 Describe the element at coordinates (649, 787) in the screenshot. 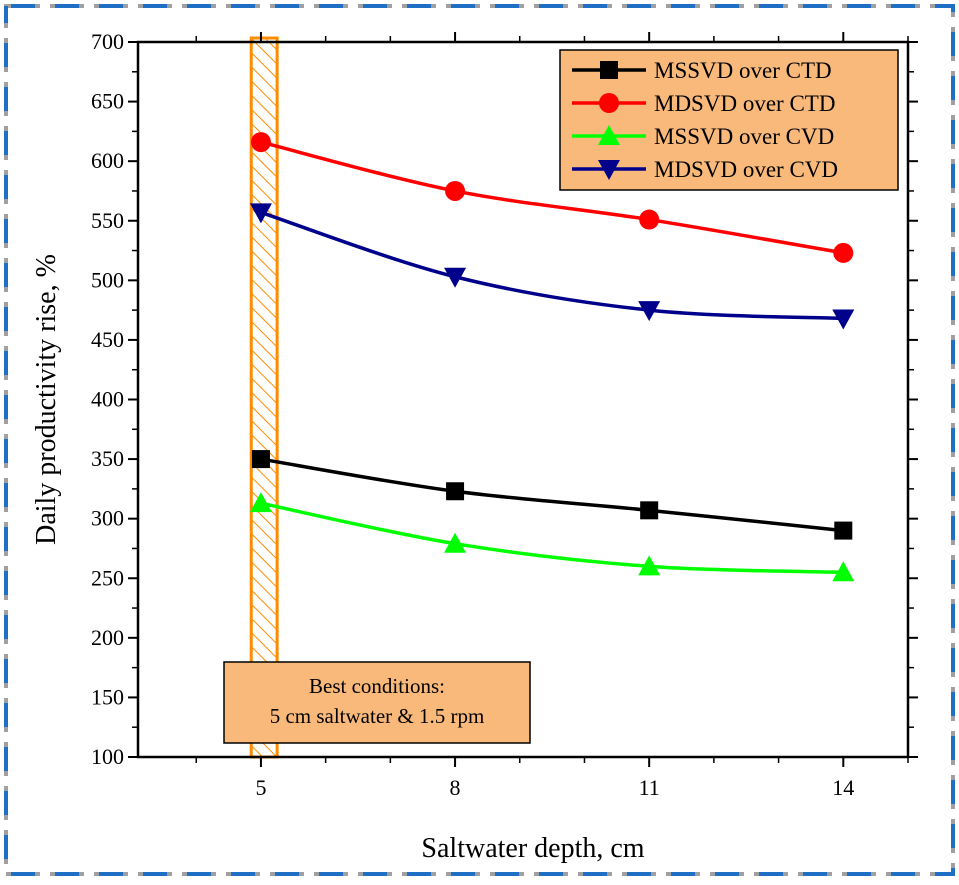

I see `x-tick-label: 11` at that location.